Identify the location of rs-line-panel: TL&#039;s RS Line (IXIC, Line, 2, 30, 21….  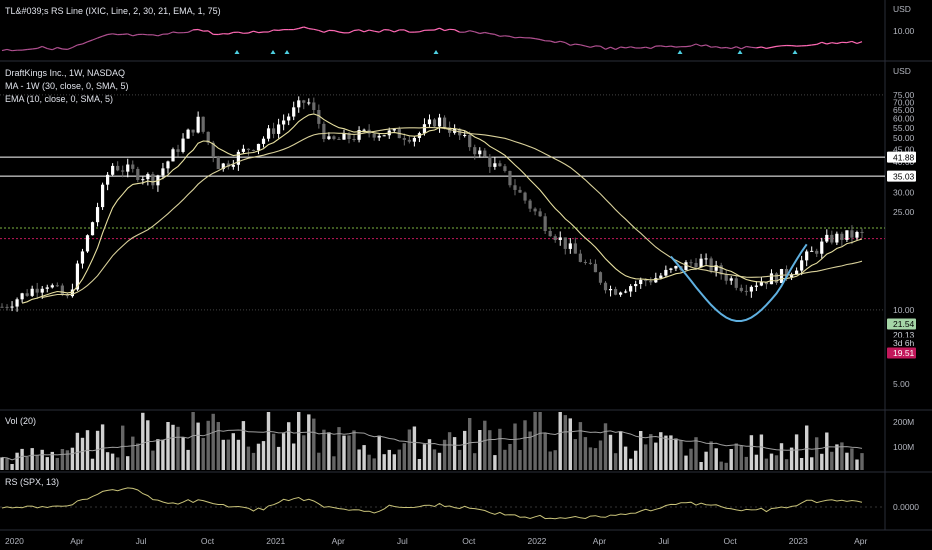
(458, 29).